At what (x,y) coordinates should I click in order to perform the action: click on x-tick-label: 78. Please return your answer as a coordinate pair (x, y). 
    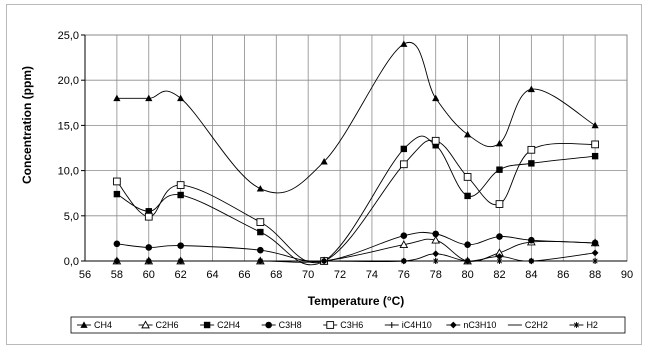
    Looking at the image, I should click on (436, 275).